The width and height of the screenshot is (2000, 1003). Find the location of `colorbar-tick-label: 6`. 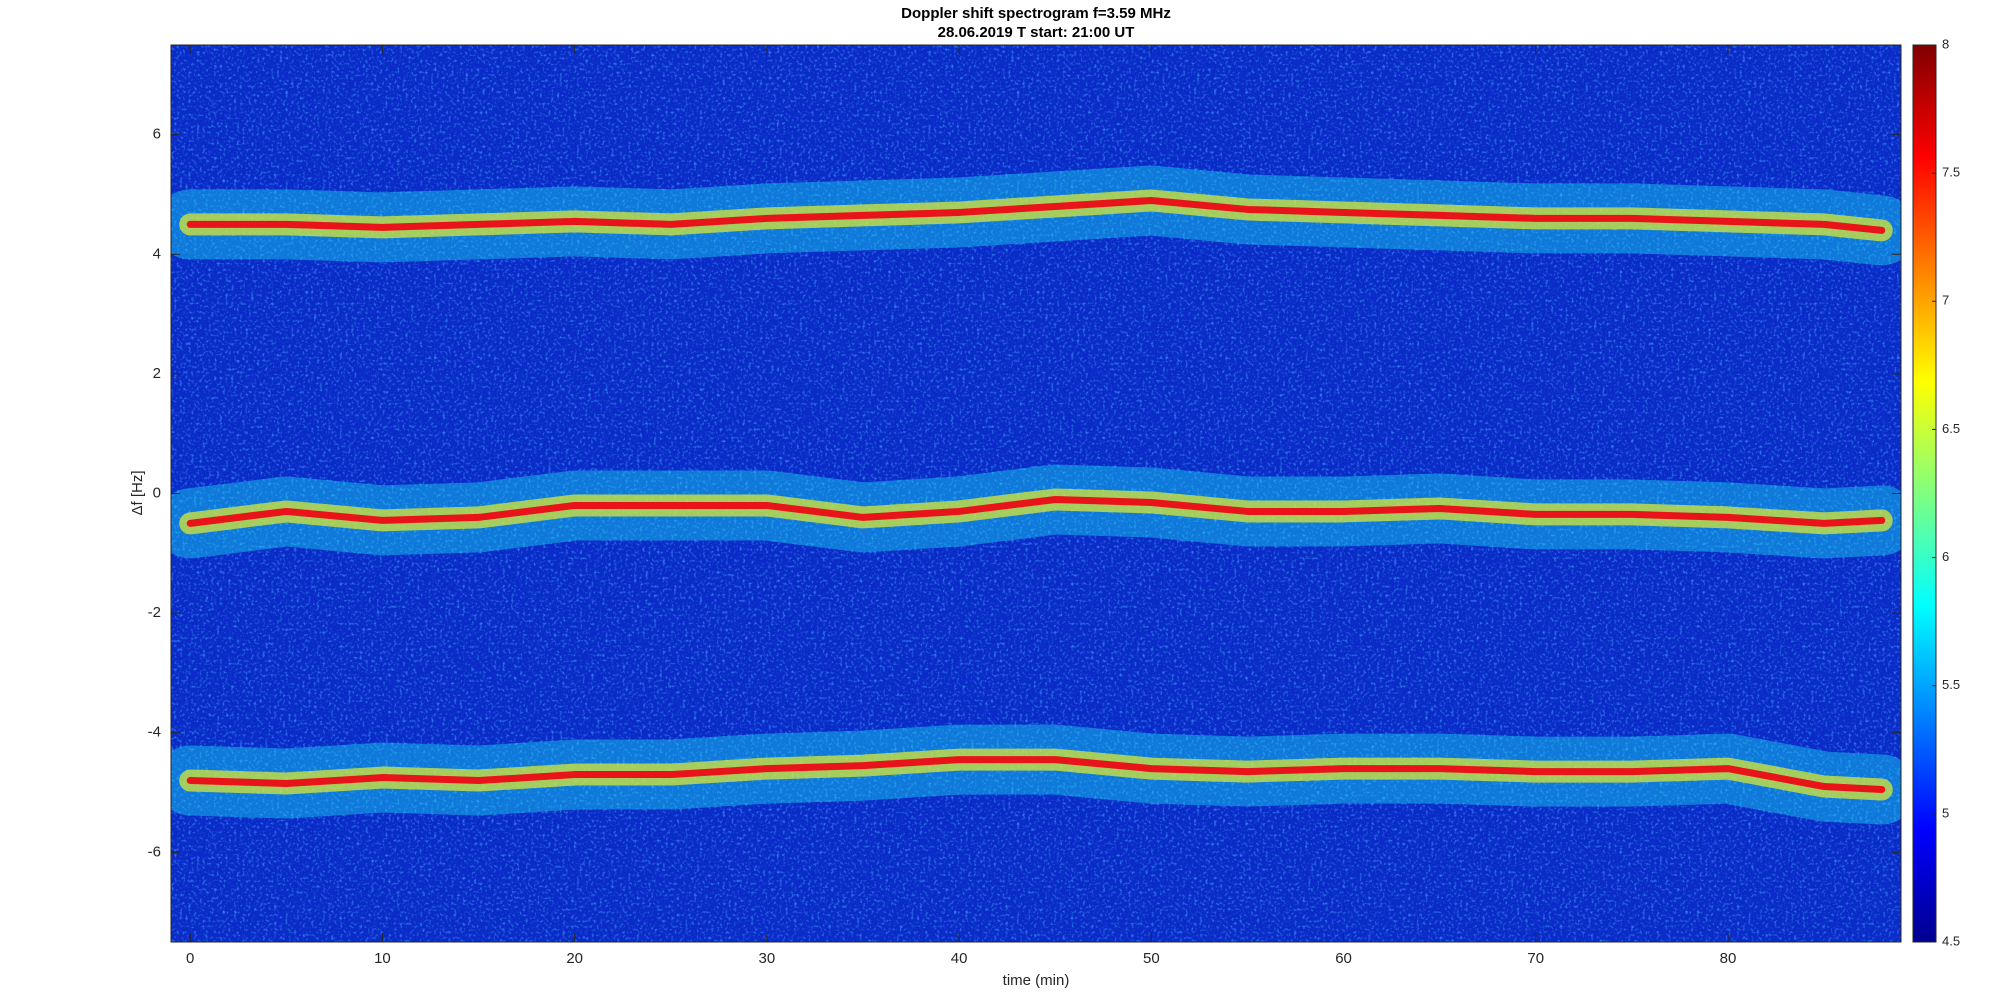

colorbar-tick-label: 6 is located at coordinates (1945, 556).